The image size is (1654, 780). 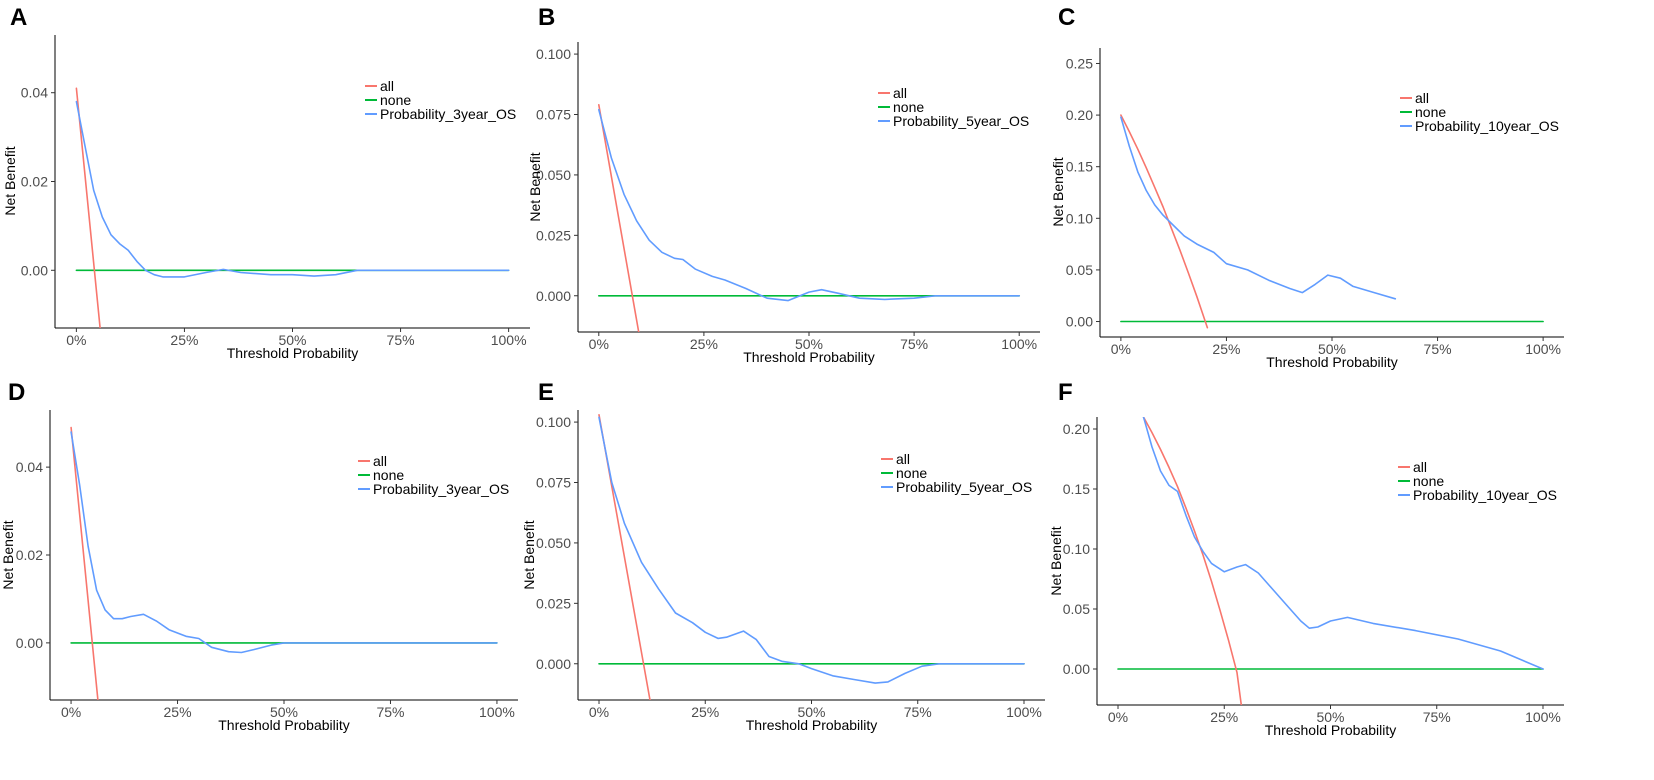 What do you see at coordinates (1079, 115) in the screenshot?
I see `y-tick-label: 0.20` at bounding box center [1079, 115].